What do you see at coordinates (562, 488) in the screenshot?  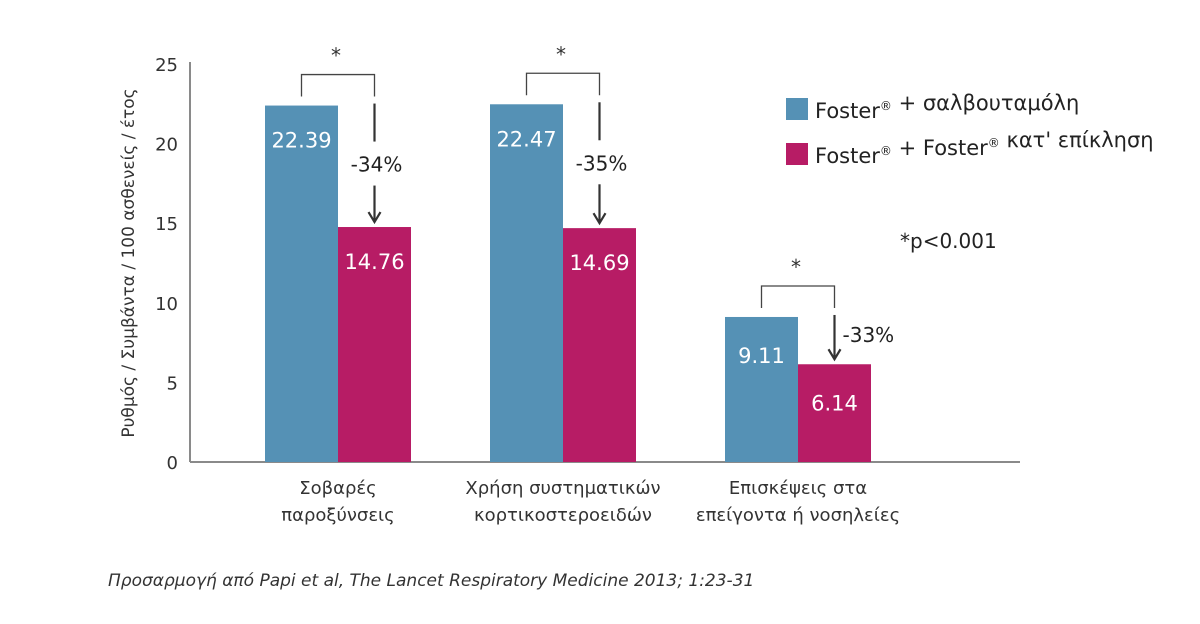 I see `x-category-label: Χρήση συστηματικών` at bounding box center [562, 488].